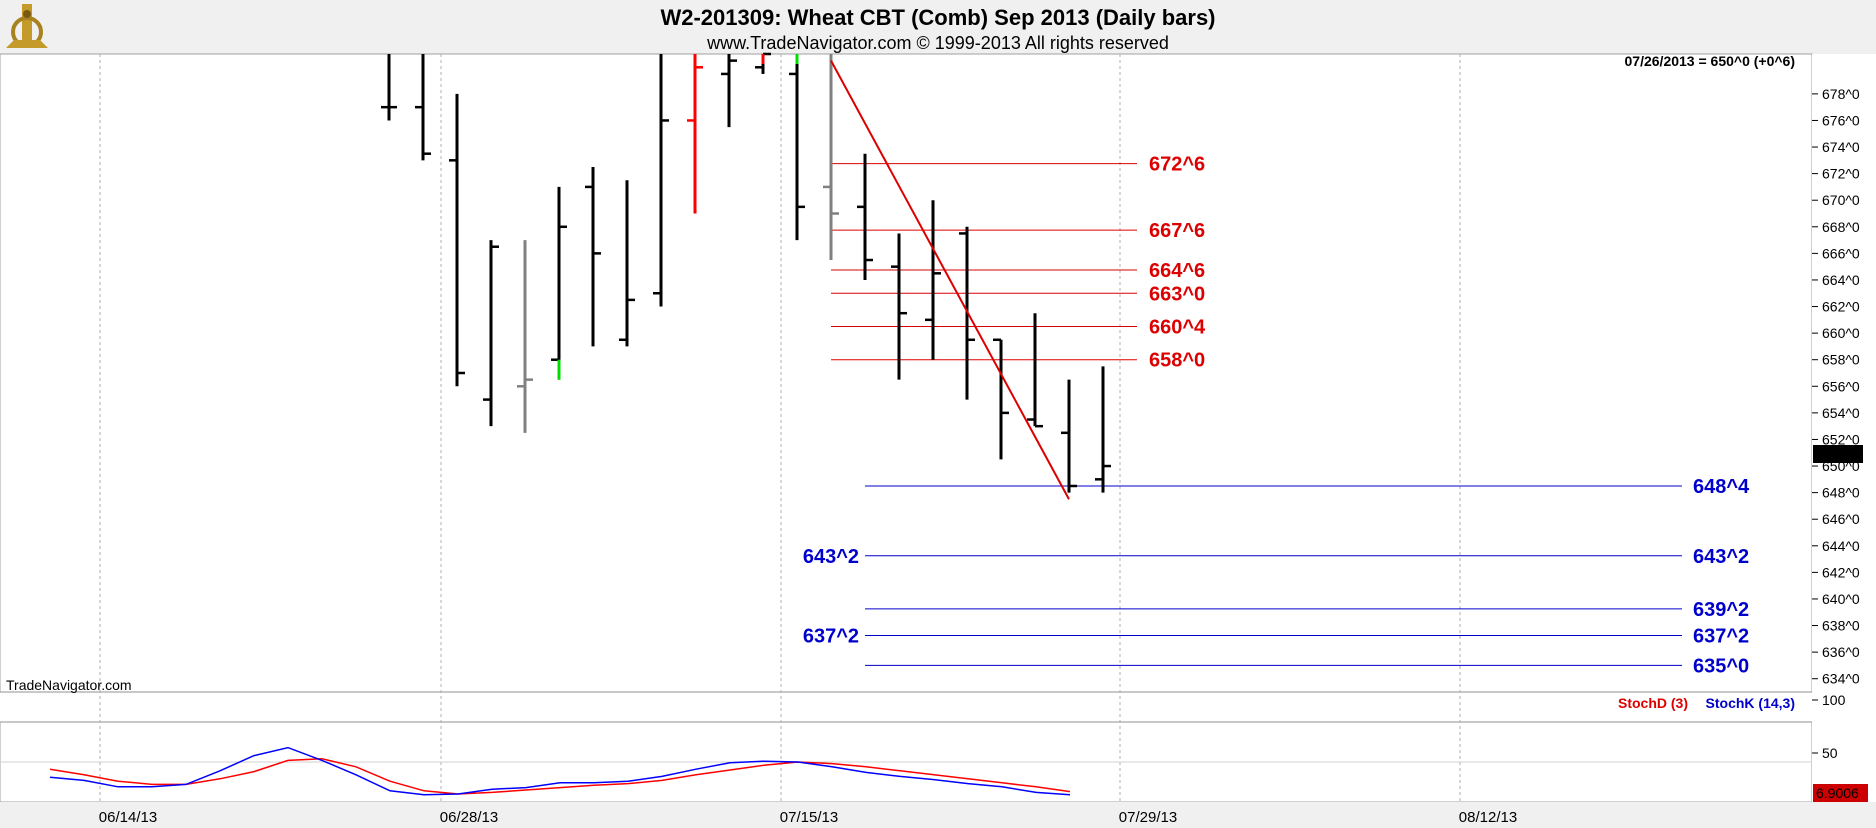  I want to click on date-axis-panel, so click(938, 815).